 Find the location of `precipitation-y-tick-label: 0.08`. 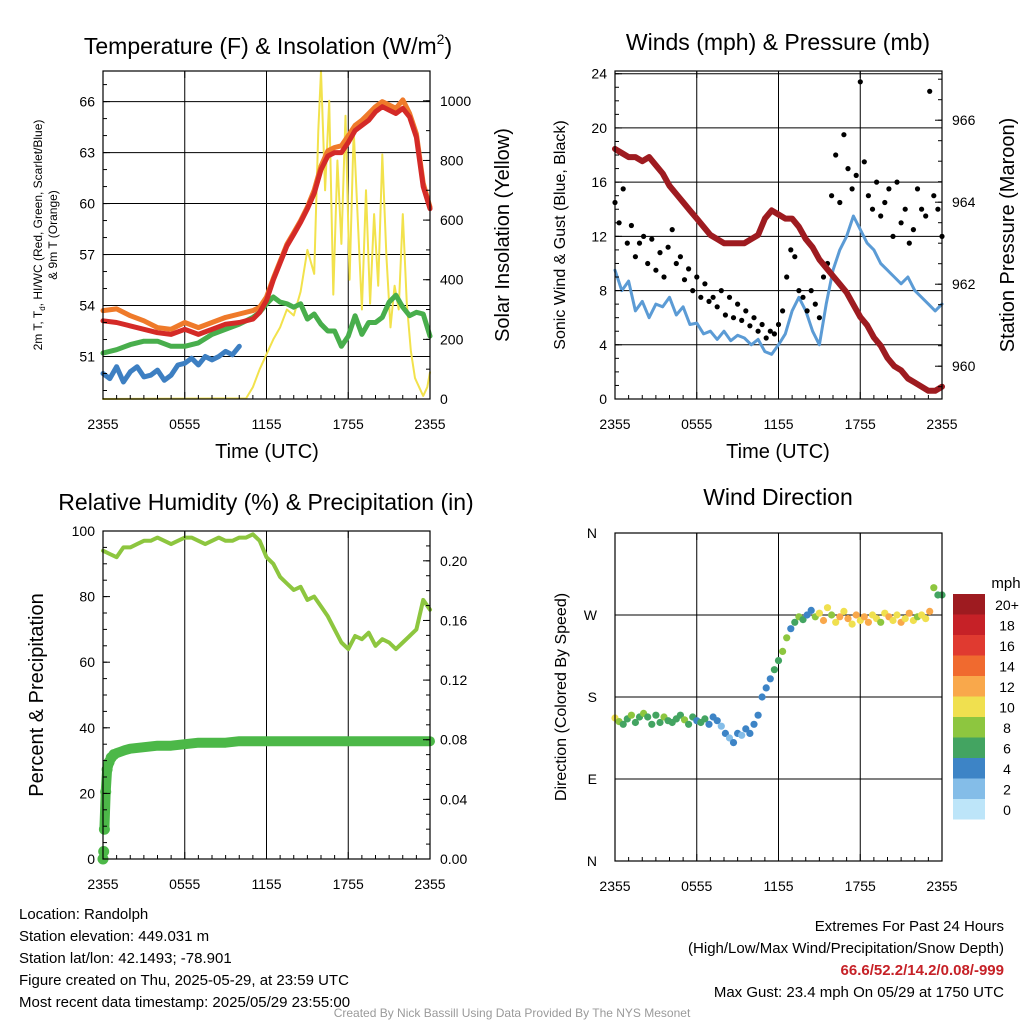

precipitation-y-tick-label: 0.08 is located at coordinates (453, 740).